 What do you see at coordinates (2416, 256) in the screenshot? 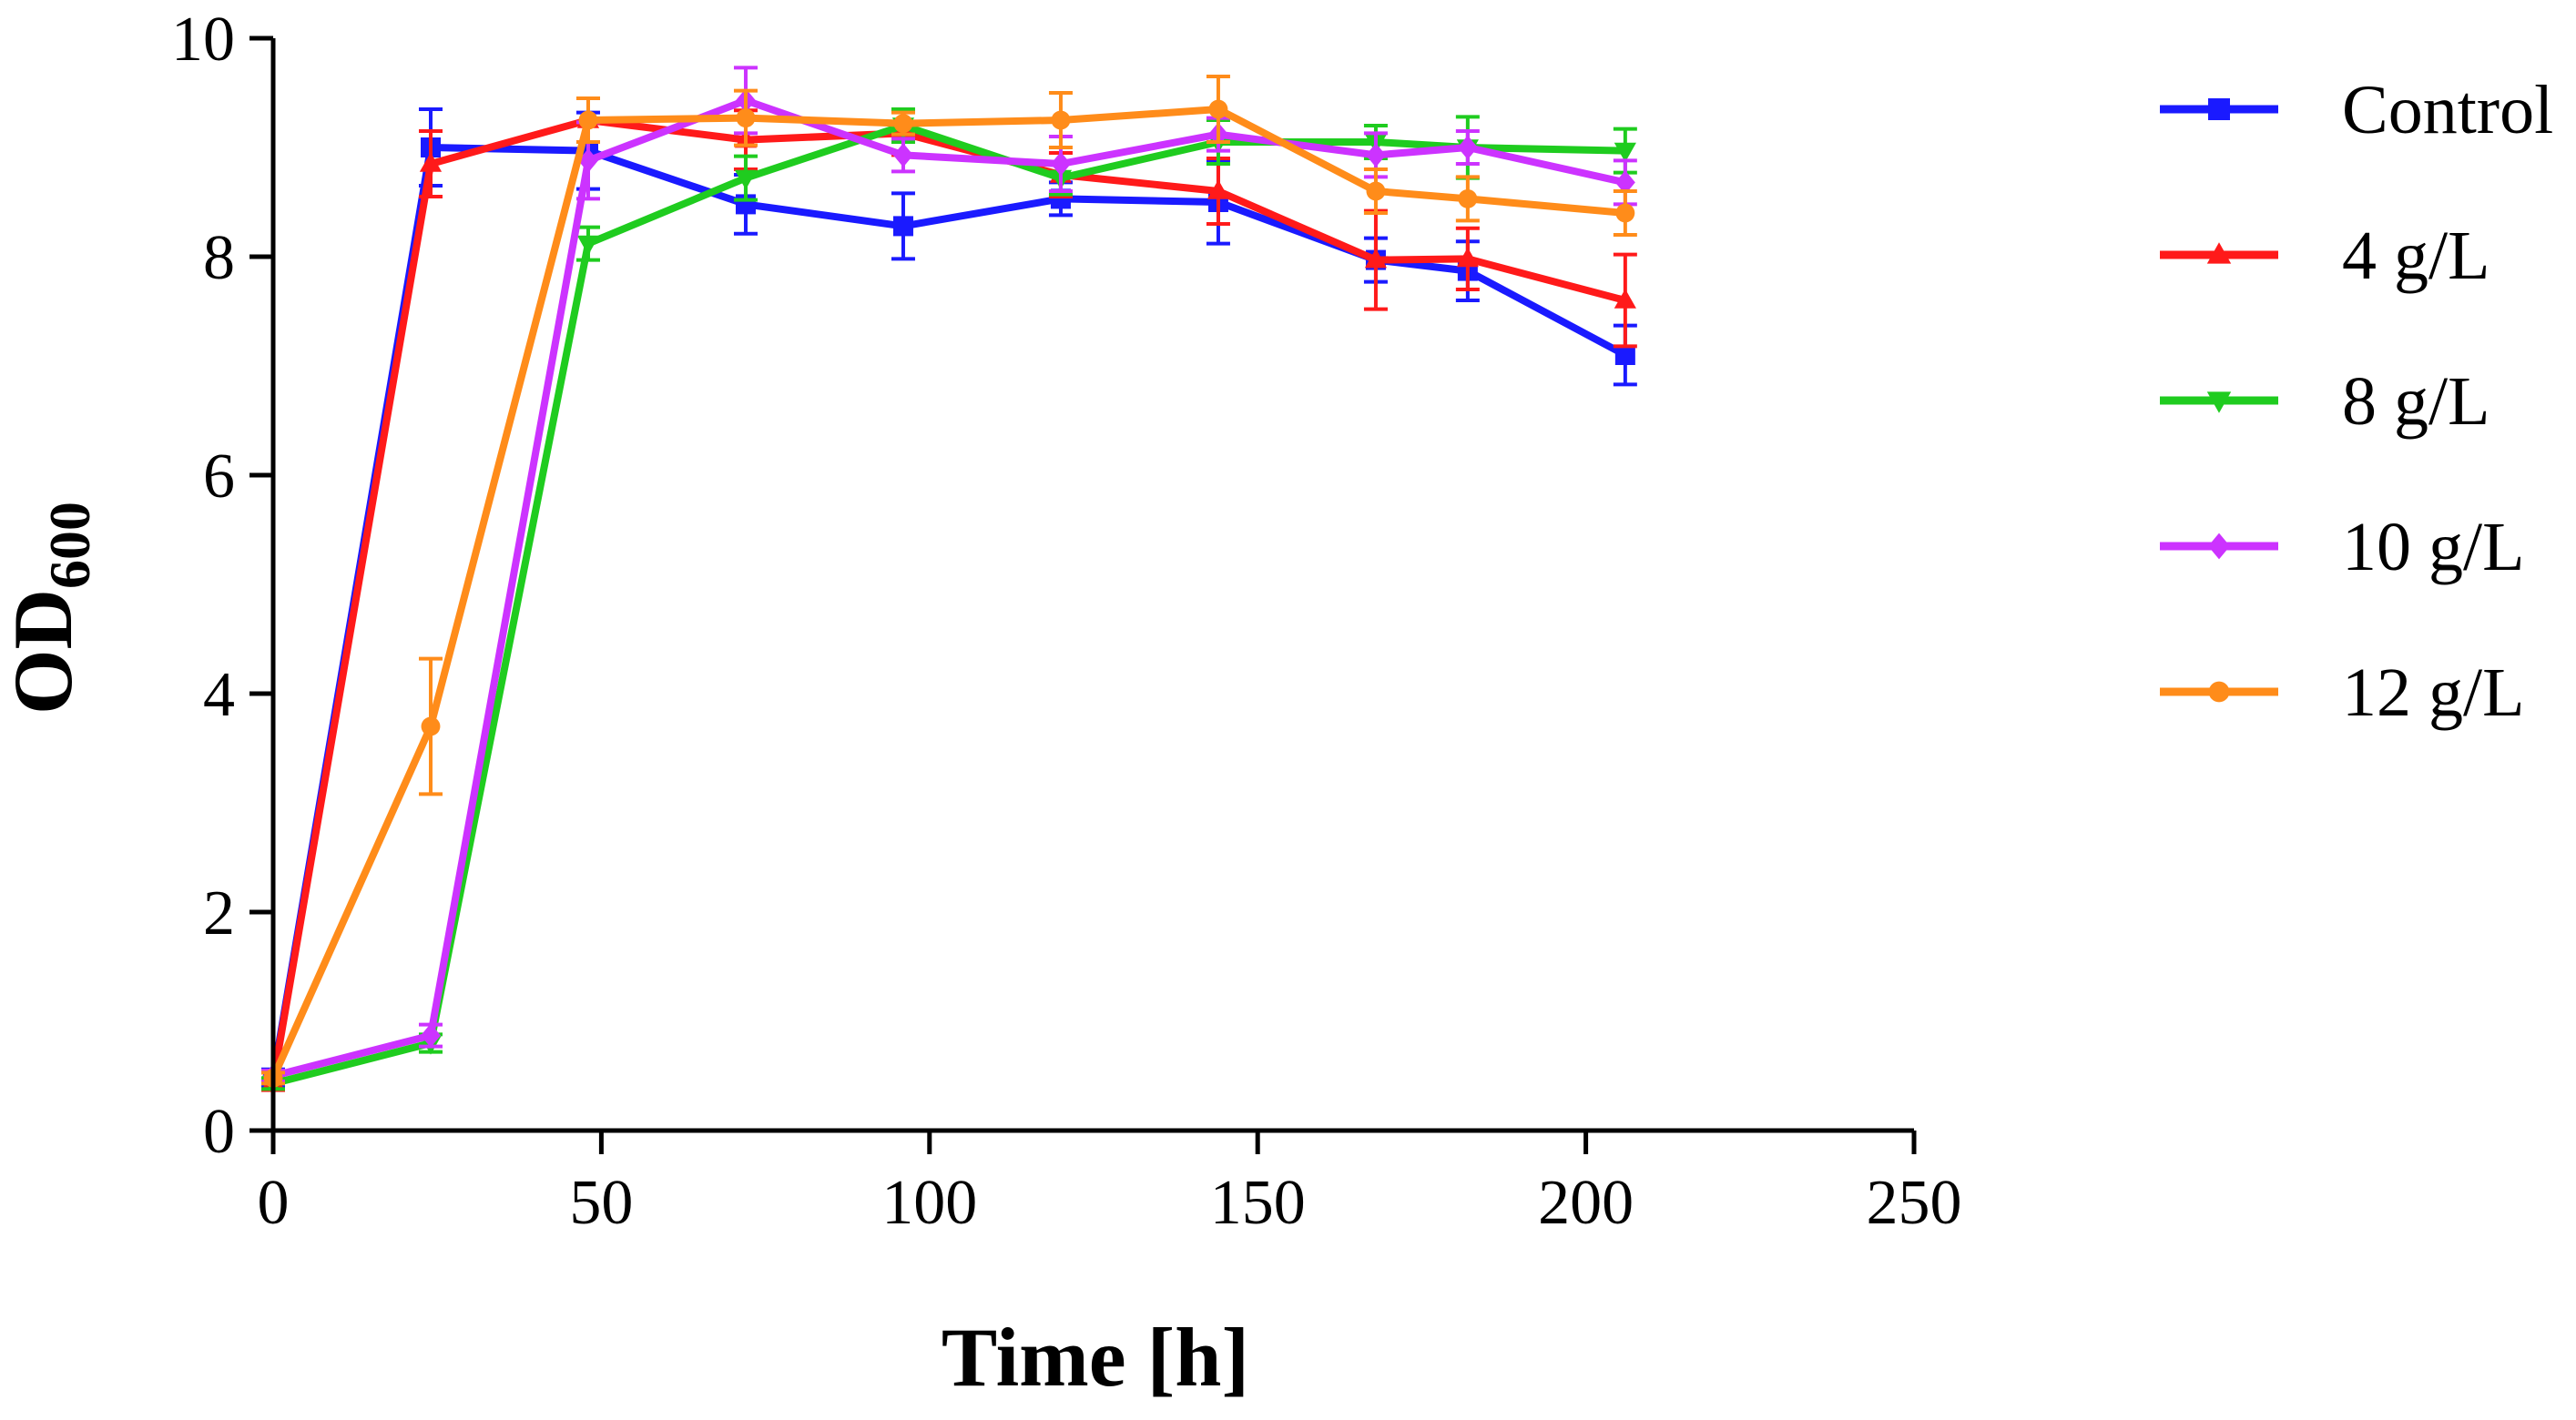
I see `legend-label: 4 g/L` at bounding box center [2416, 256].